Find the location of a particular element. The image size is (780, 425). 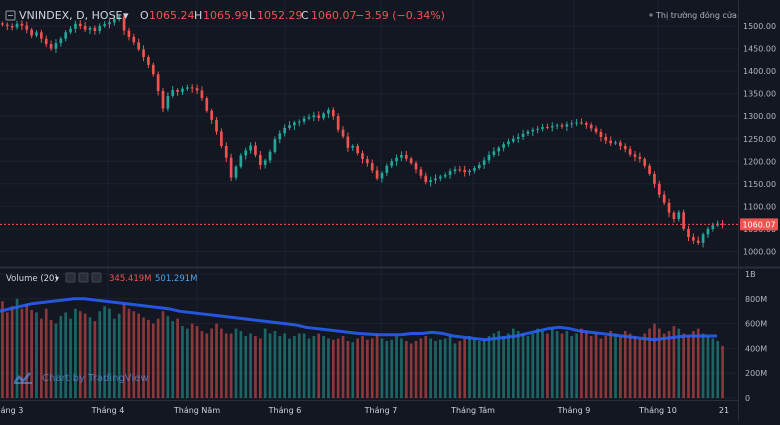

time-tick-label: 21 is located at coordinates (724, 410).